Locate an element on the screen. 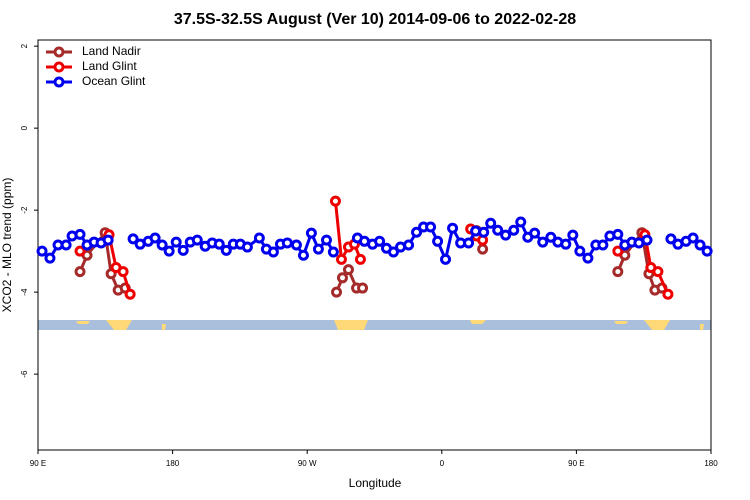 Image resolution: width=750 pixels, height=500 pixels. ocean-band is located at coordinates (374, 325).